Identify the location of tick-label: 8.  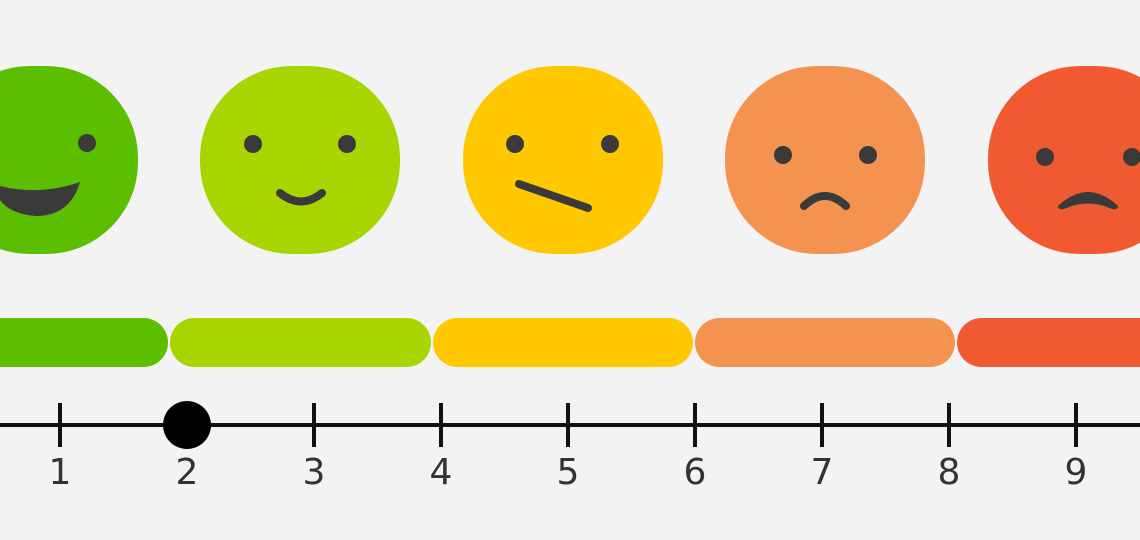
(949, 472).